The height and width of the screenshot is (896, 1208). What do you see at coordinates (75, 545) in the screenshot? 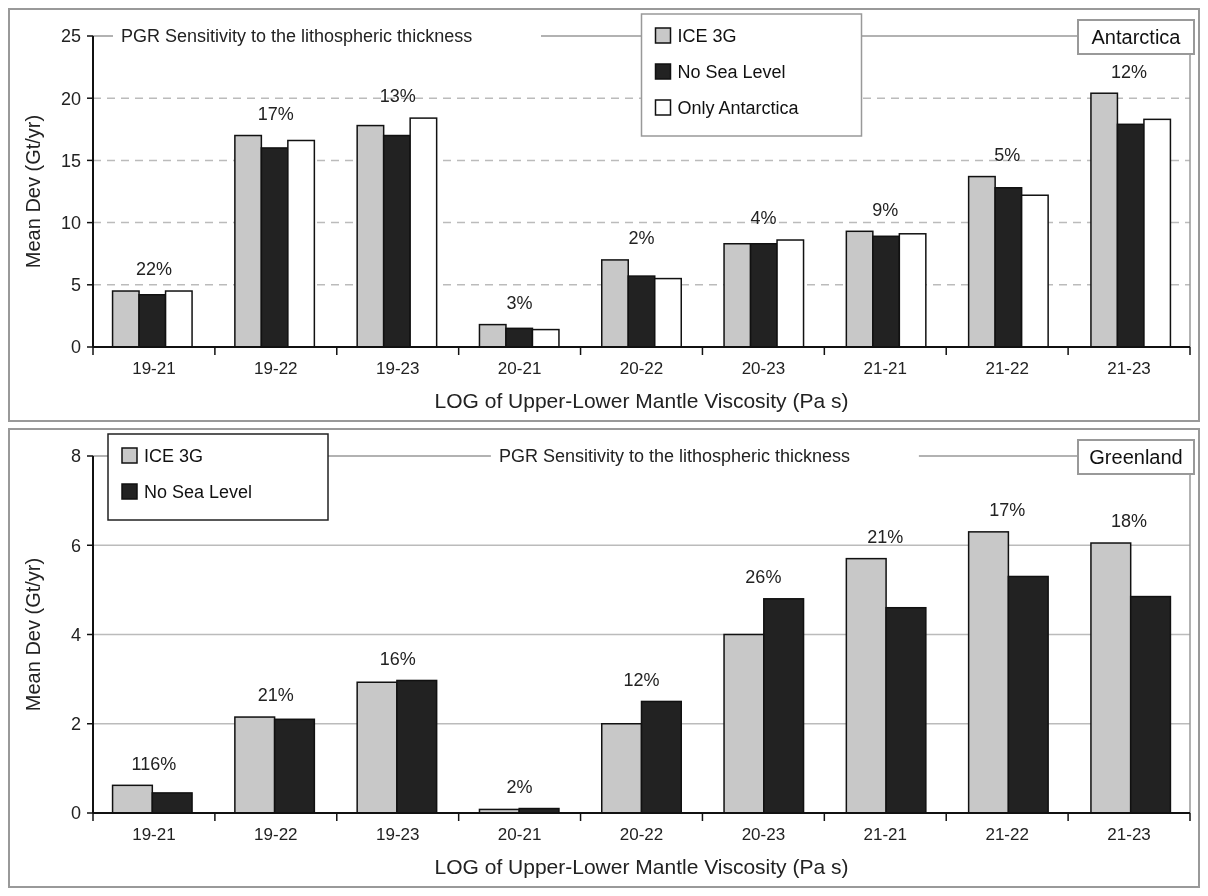
I see `y-tick-label: 6` at bounding box center [75, 545].